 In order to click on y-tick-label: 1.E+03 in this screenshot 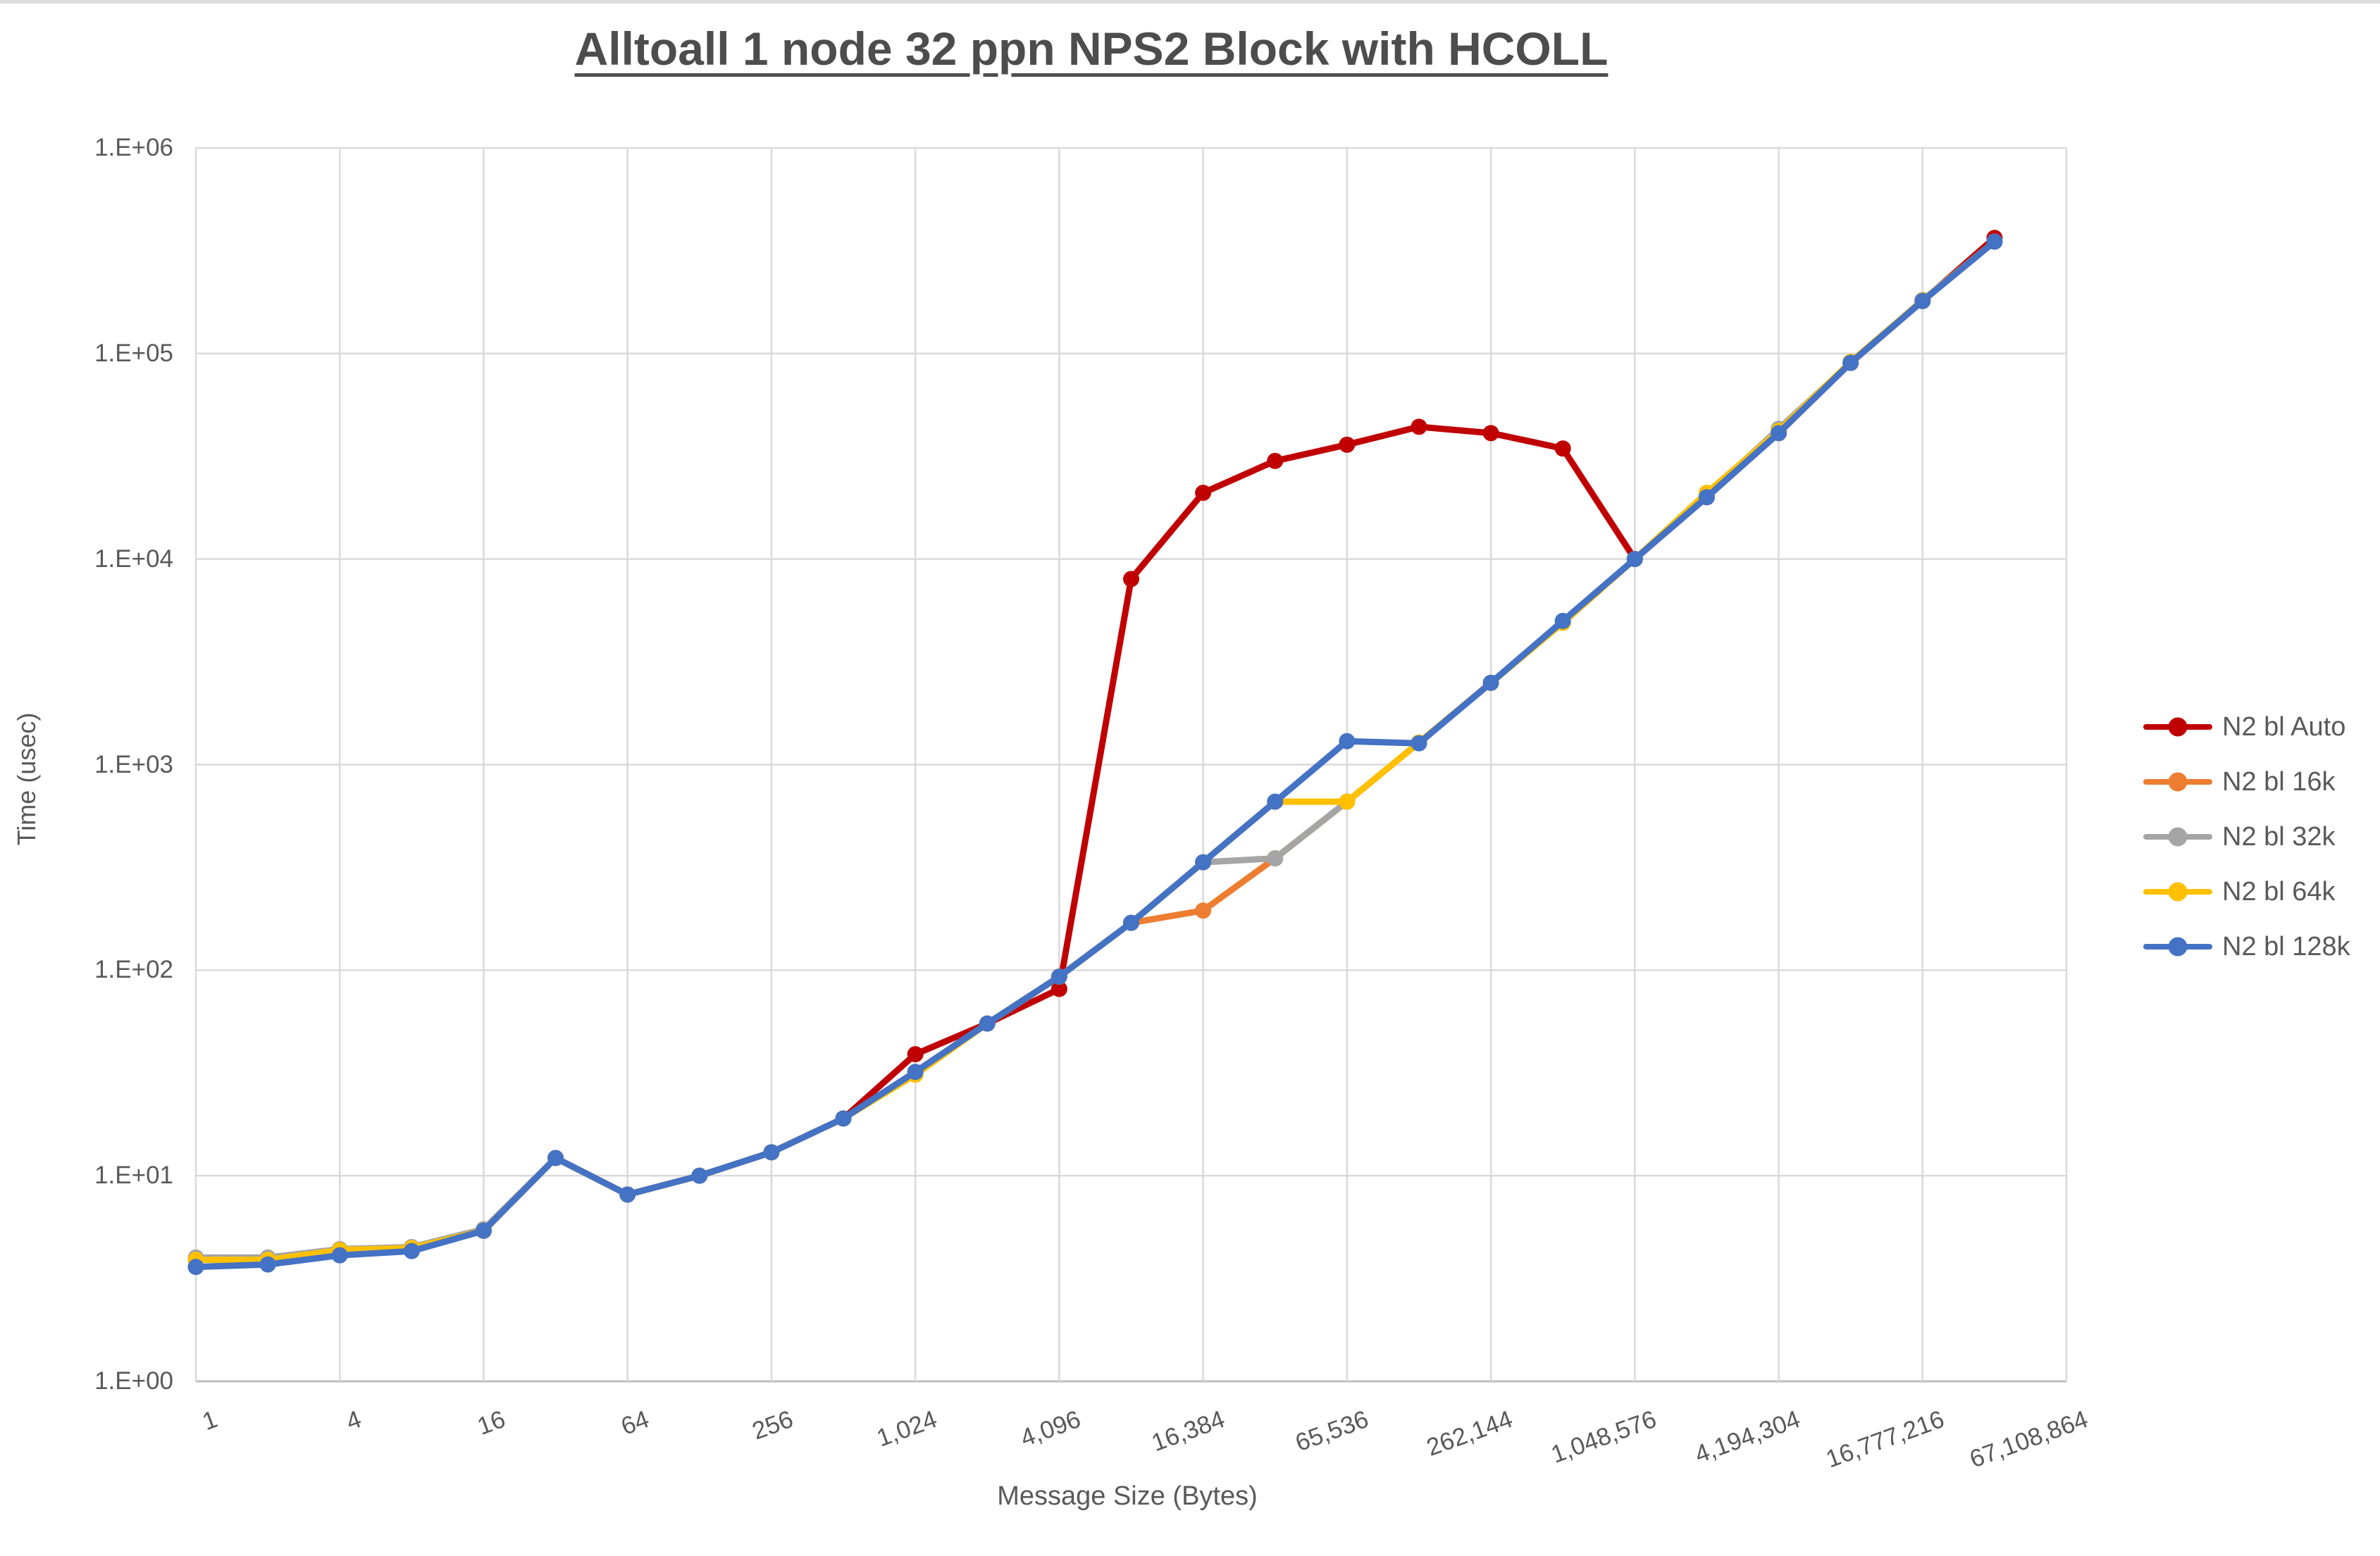, I will do `click(133, 764)`.